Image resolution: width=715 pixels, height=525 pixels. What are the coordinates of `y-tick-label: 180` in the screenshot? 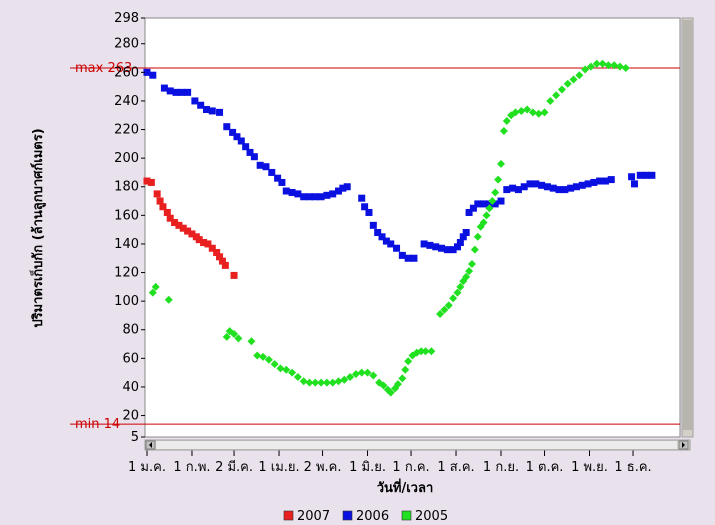 It's located at (126, 187).